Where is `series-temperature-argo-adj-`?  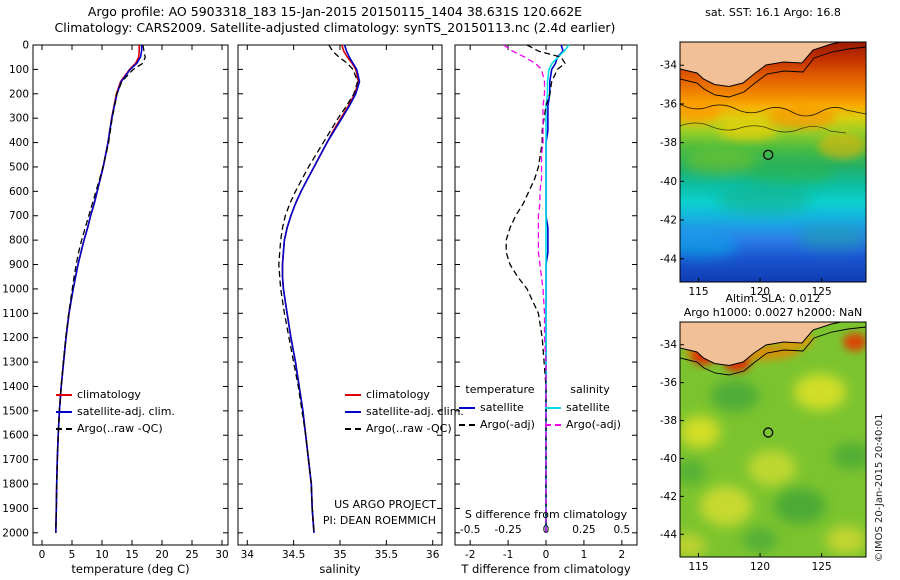 series-temperature-argo-adj- is located at coordinates (535, 288).